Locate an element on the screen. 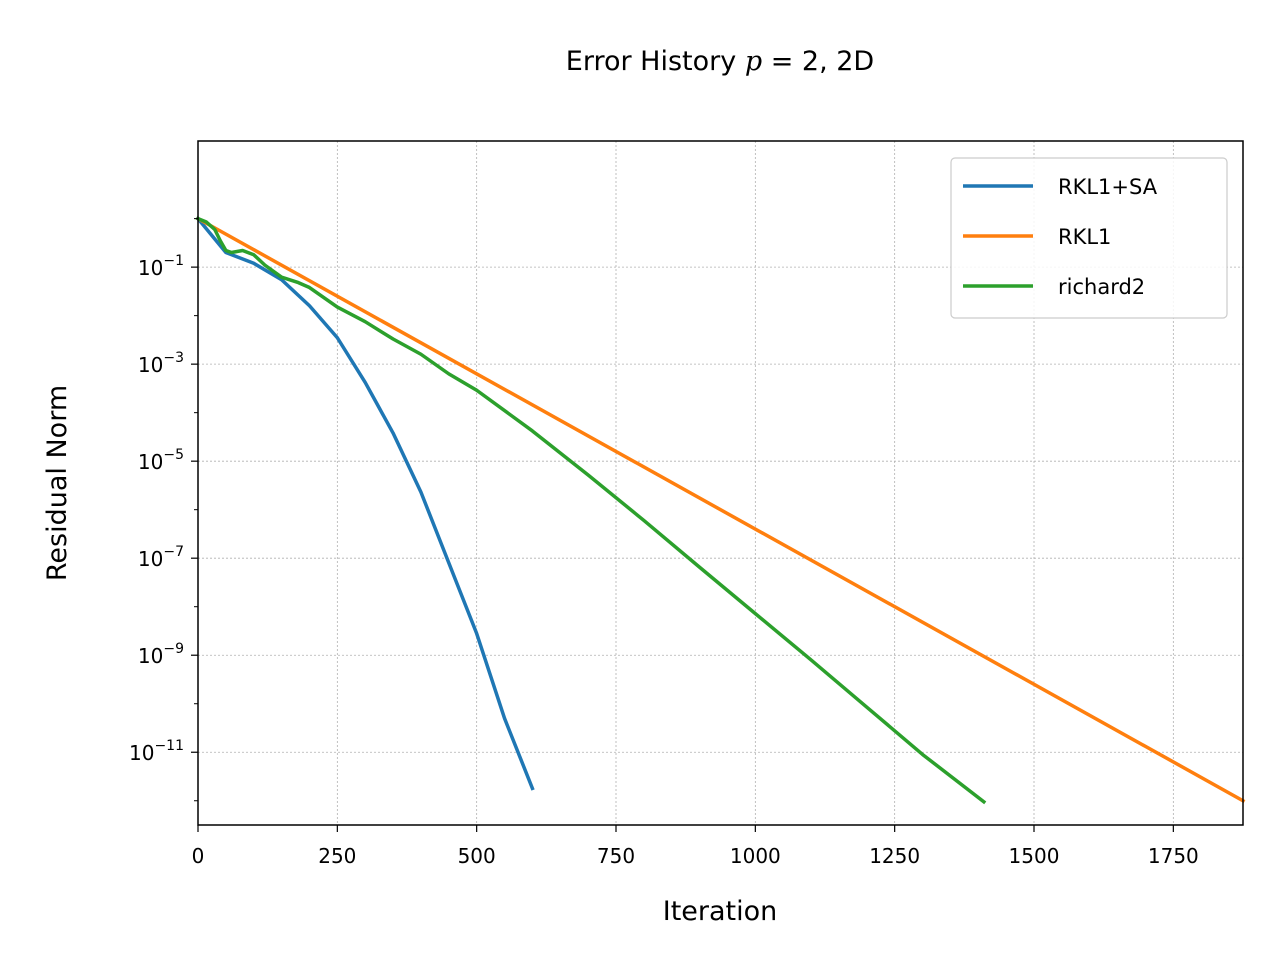 Image resolution: width=1280 pixels, height=960 pixels. y-axis-title: Residual Norm is located at coordinates (57, 483).